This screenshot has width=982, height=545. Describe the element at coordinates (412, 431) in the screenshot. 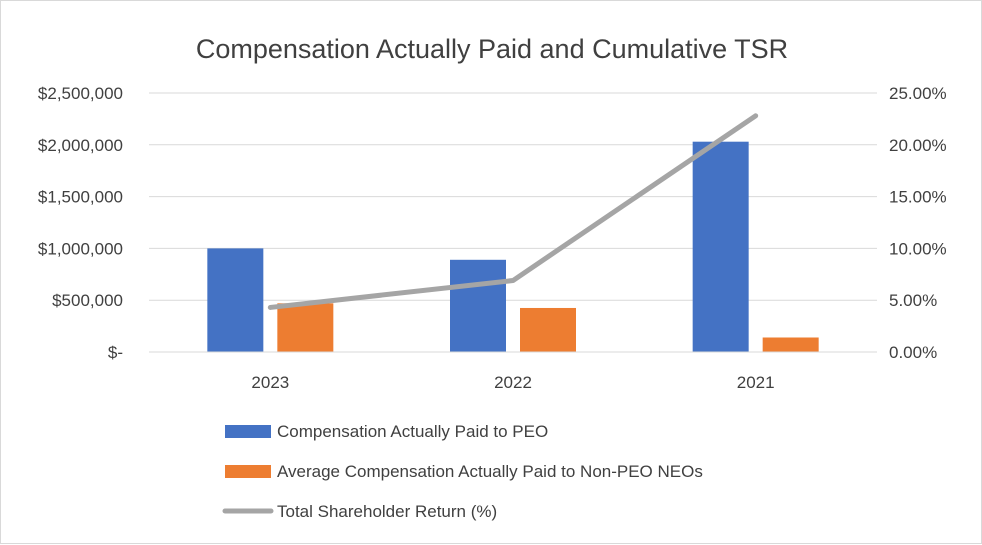

I see `legend-label: Compensation Actually Paid to PEO` at that location.